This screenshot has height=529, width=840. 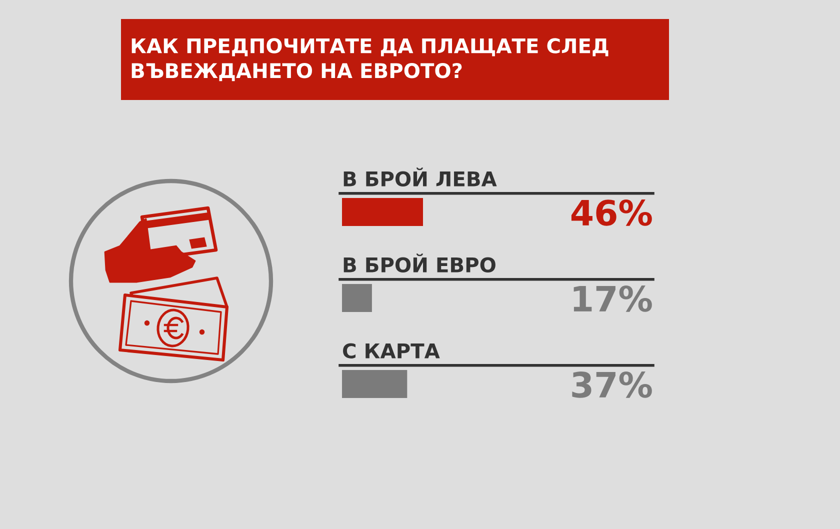 What do you see at coordinates (611, 213) in the screenshot?
I see `data-label: 46%` at bounding box center [611, 213].